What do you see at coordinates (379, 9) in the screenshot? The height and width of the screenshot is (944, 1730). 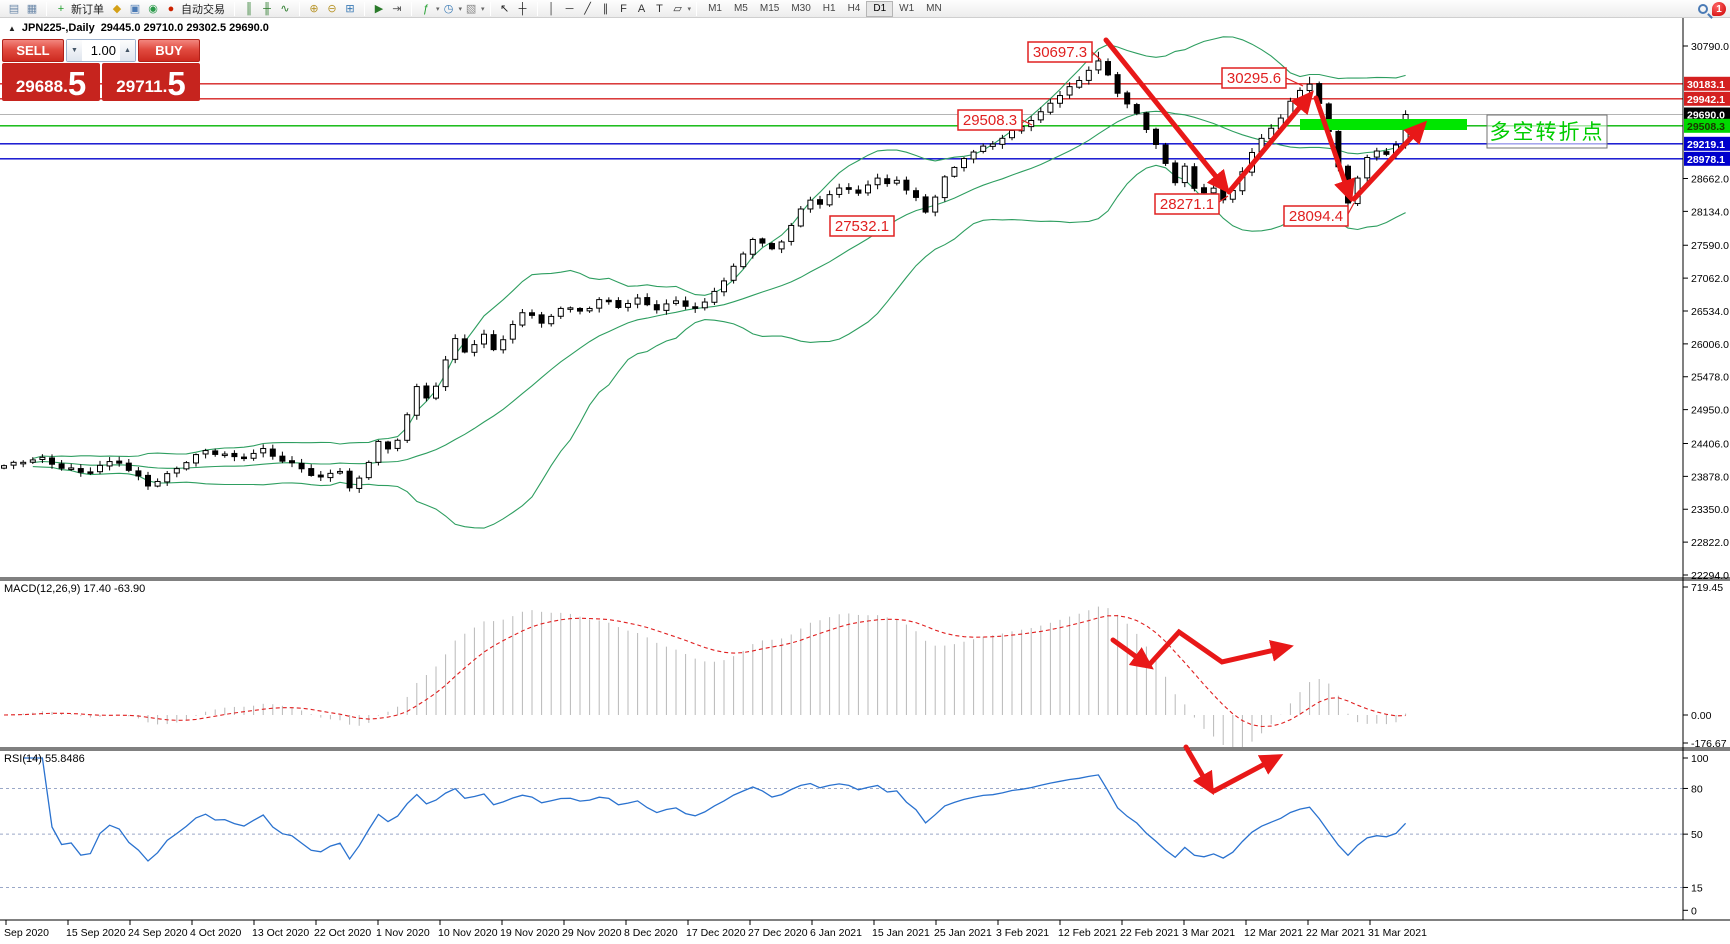 I see `auto-scroll-icon: ▶` at bounding box center [379, 9].